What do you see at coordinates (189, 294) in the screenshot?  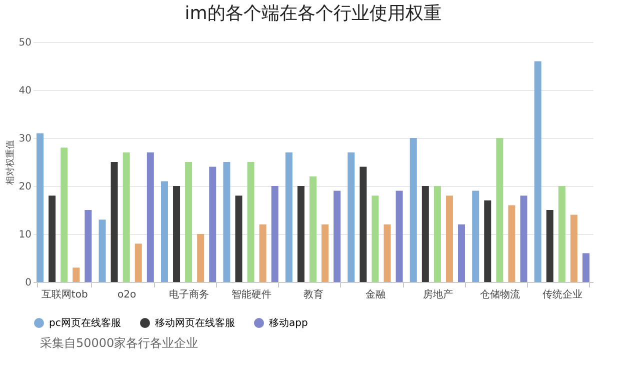 I see `x-tick-label: 电子商务` at bounding box center [189, 294].